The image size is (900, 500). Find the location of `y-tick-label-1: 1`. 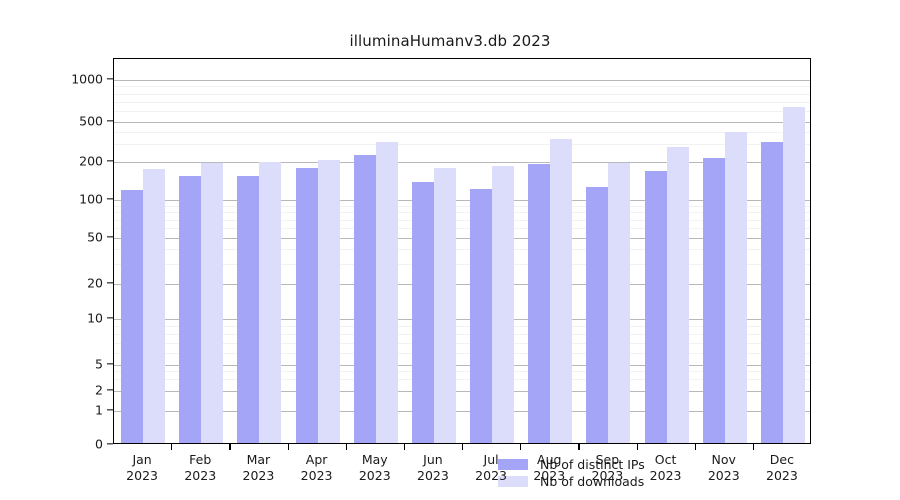

y-tick-label-1: 1 is located at coordinates (99, 410).